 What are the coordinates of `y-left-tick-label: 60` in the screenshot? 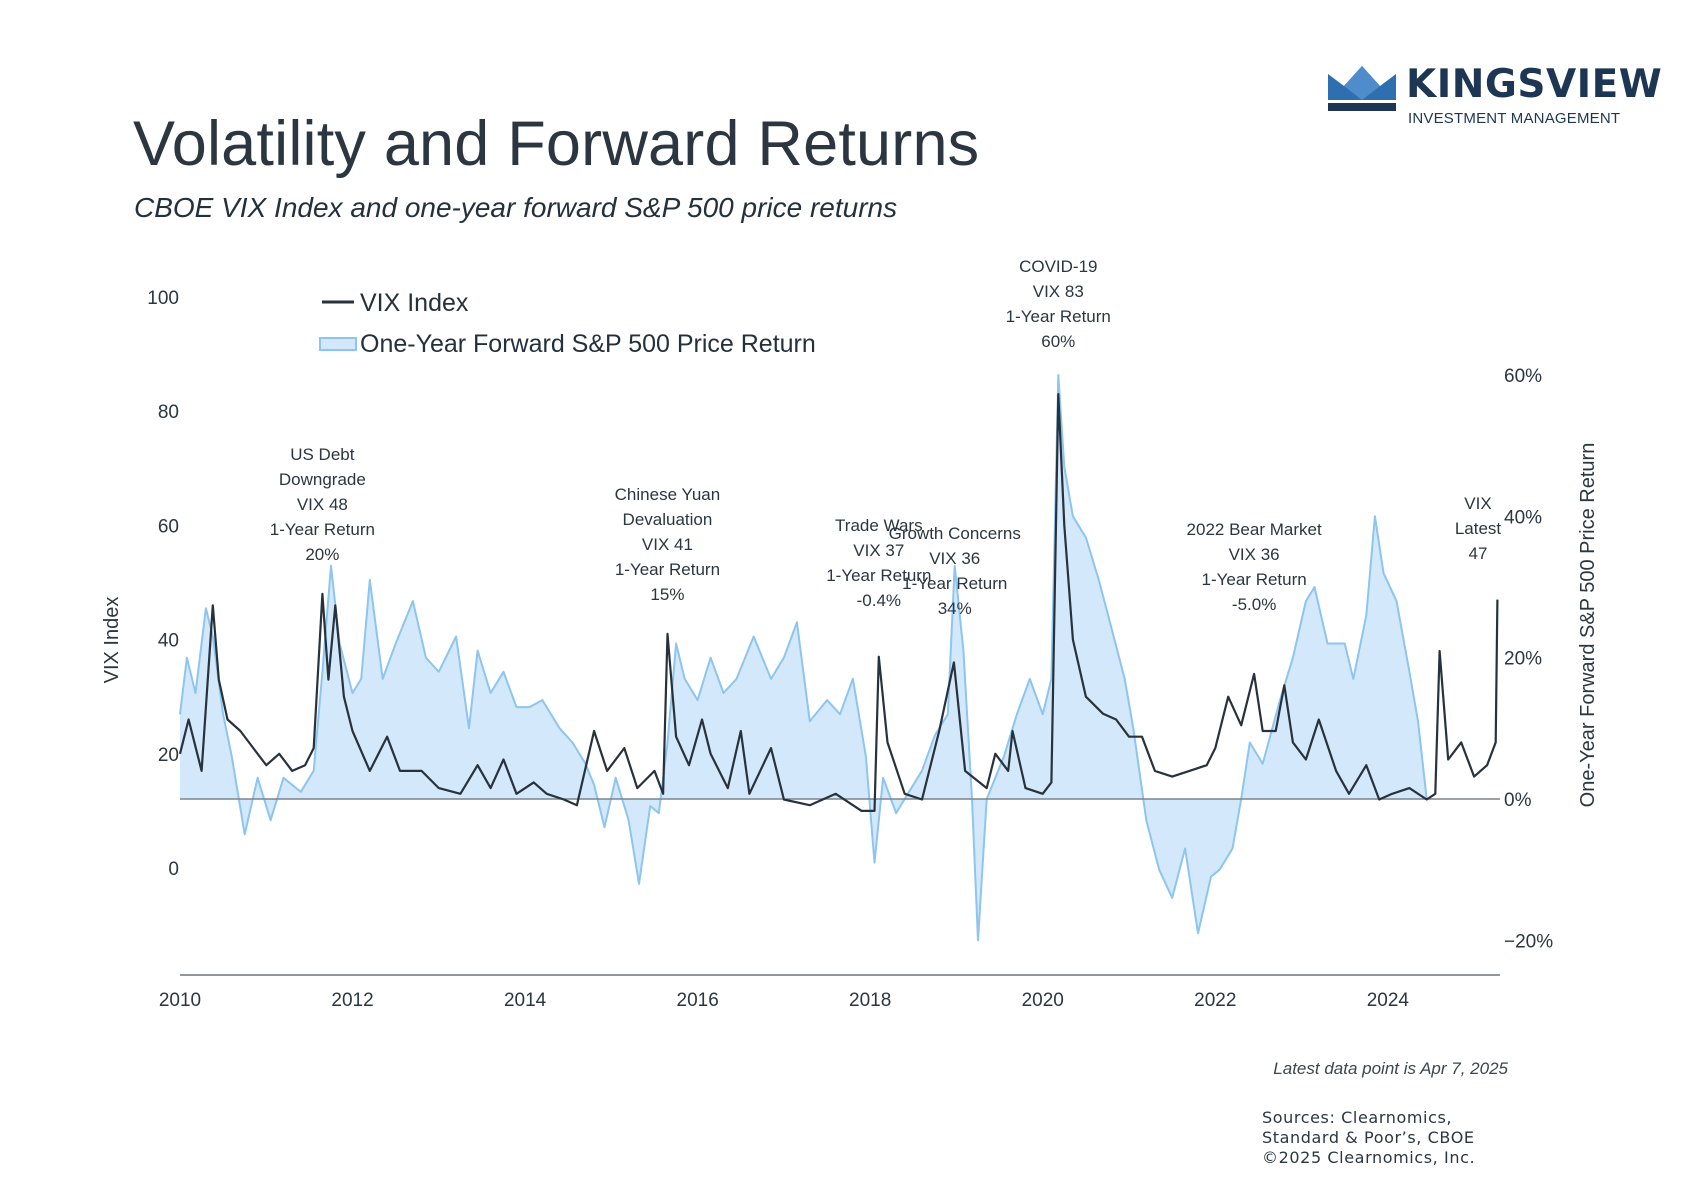 It's located at (168, 526).